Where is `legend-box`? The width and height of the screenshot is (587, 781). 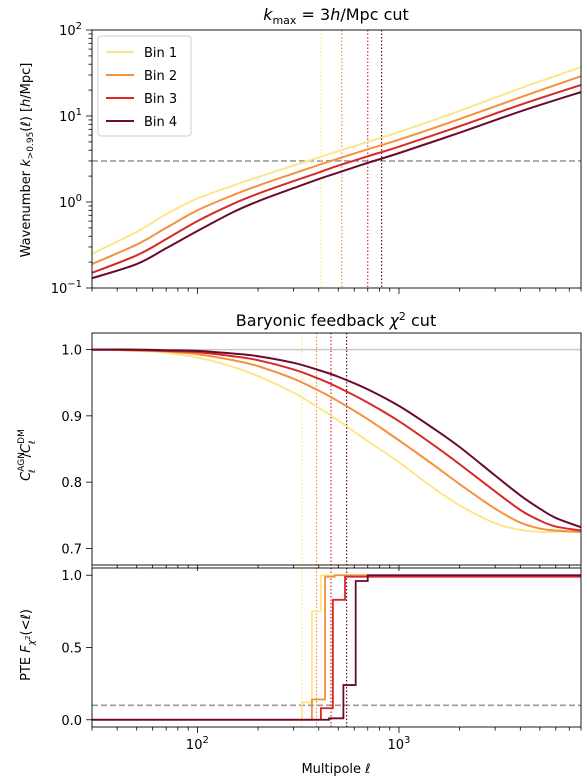
legend-box is located at coordinates (144, 86).